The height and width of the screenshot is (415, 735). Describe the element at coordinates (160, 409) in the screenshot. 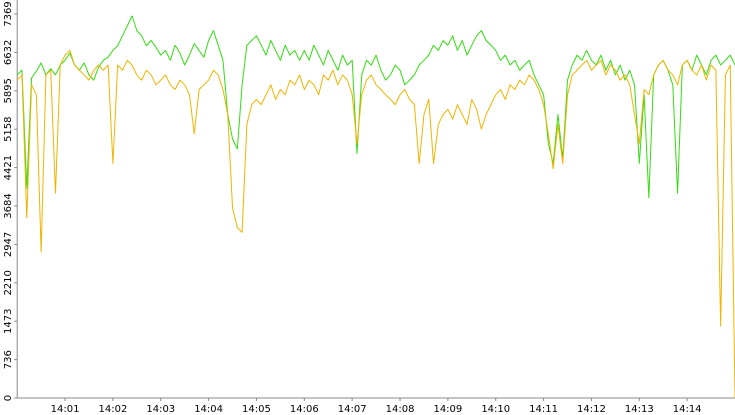

I see `x-tick-label: 14:03` at that location.